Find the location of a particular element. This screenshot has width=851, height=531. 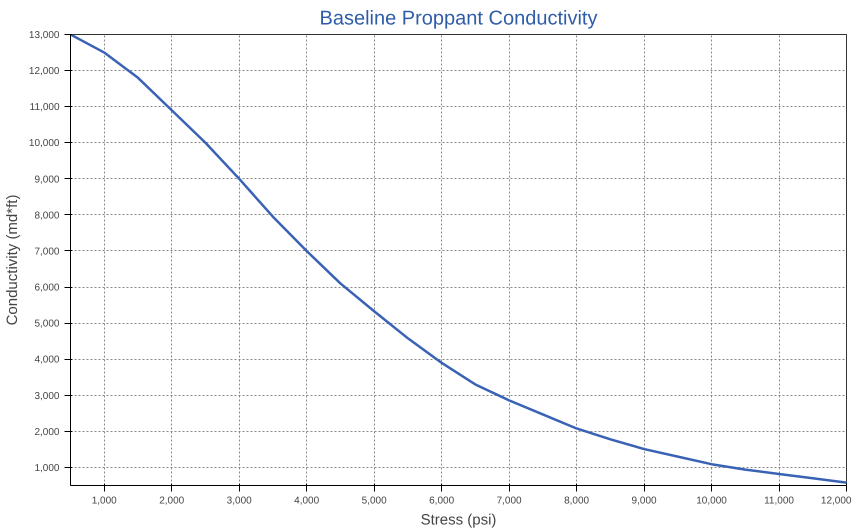

y-tick-label: 11,000 is located at coordinates (45, 108).